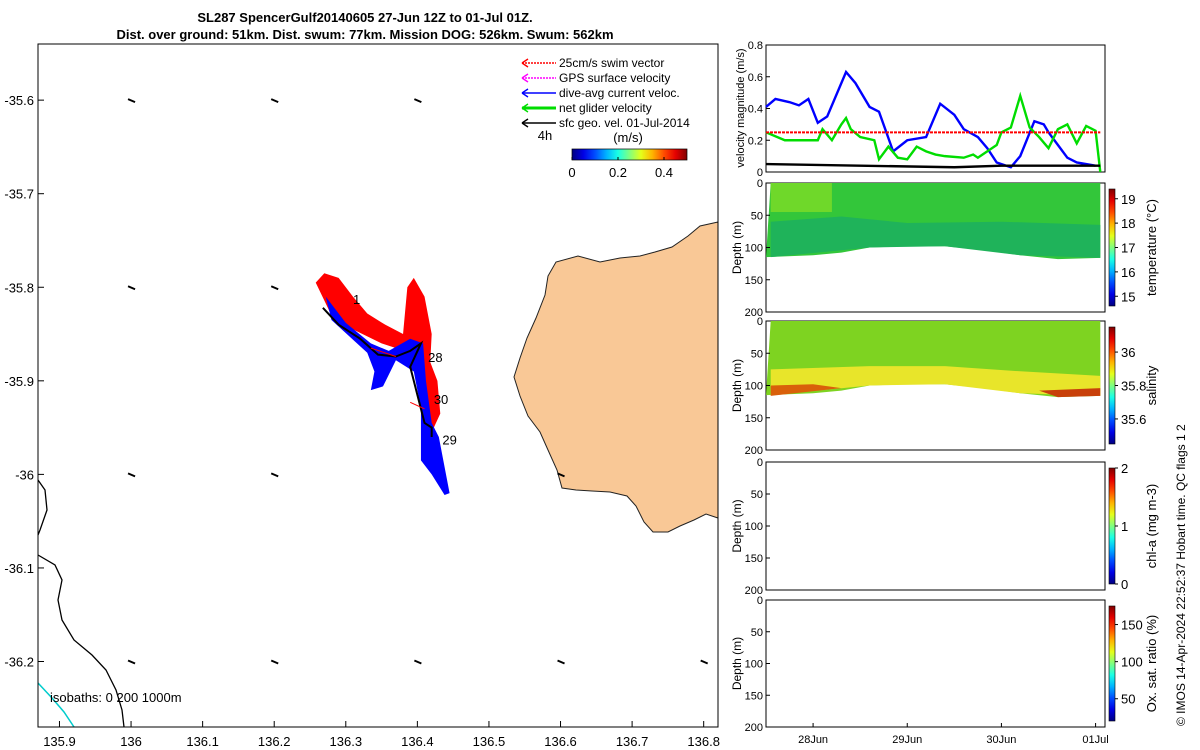  I want to click on salinity-panel: 0 50 100 150 200 Depth (m) 35.6 35.8 36 salinity, so click(944, 386).